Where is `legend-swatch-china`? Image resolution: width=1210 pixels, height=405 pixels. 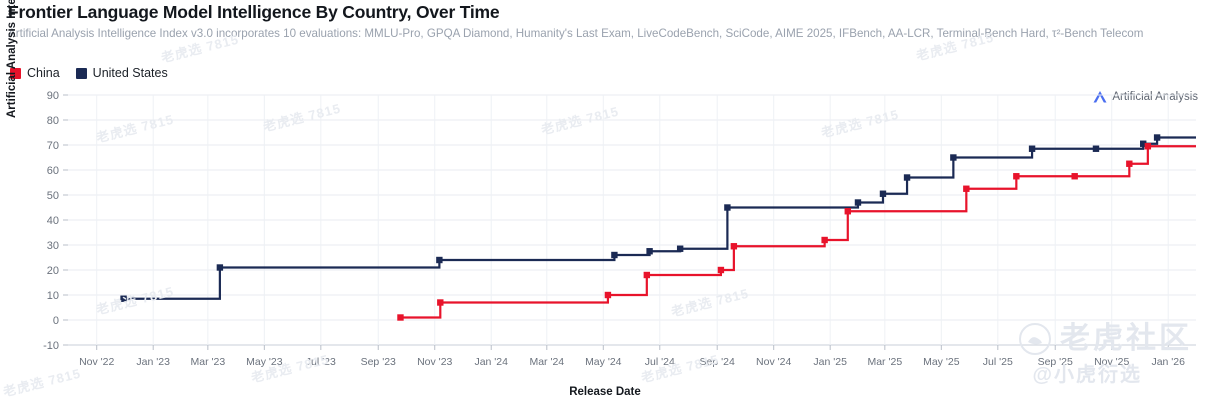 legend-swatch-china is located at coordinates (15, 73).